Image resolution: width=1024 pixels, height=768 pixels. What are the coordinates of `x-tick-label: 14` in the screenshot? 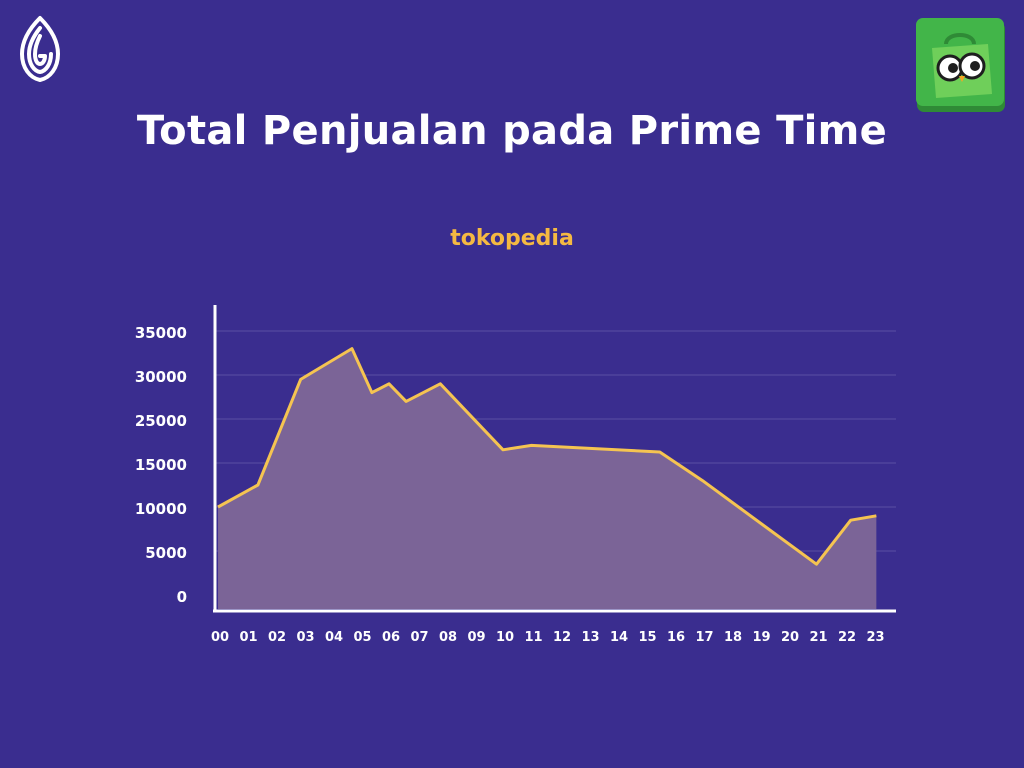 It's located at (619, 637).